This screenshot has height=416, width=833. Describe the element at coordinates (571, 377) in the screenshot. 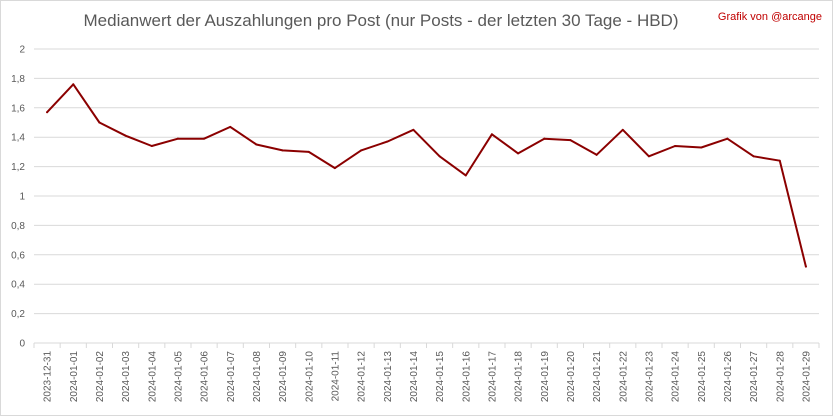

I see `x-tick-label: 2024-01-20` at that location.